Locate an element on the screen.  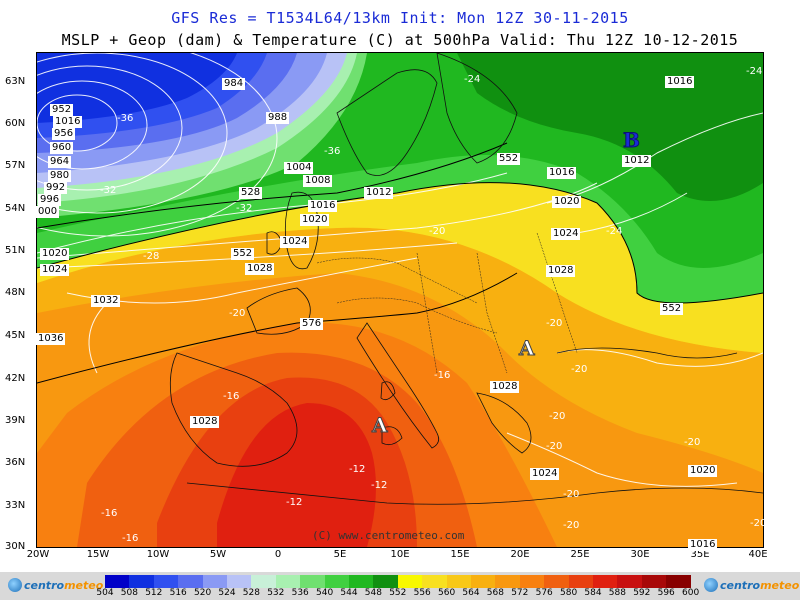
color-scale-tick: 512 is located at coordinates (154, 593).